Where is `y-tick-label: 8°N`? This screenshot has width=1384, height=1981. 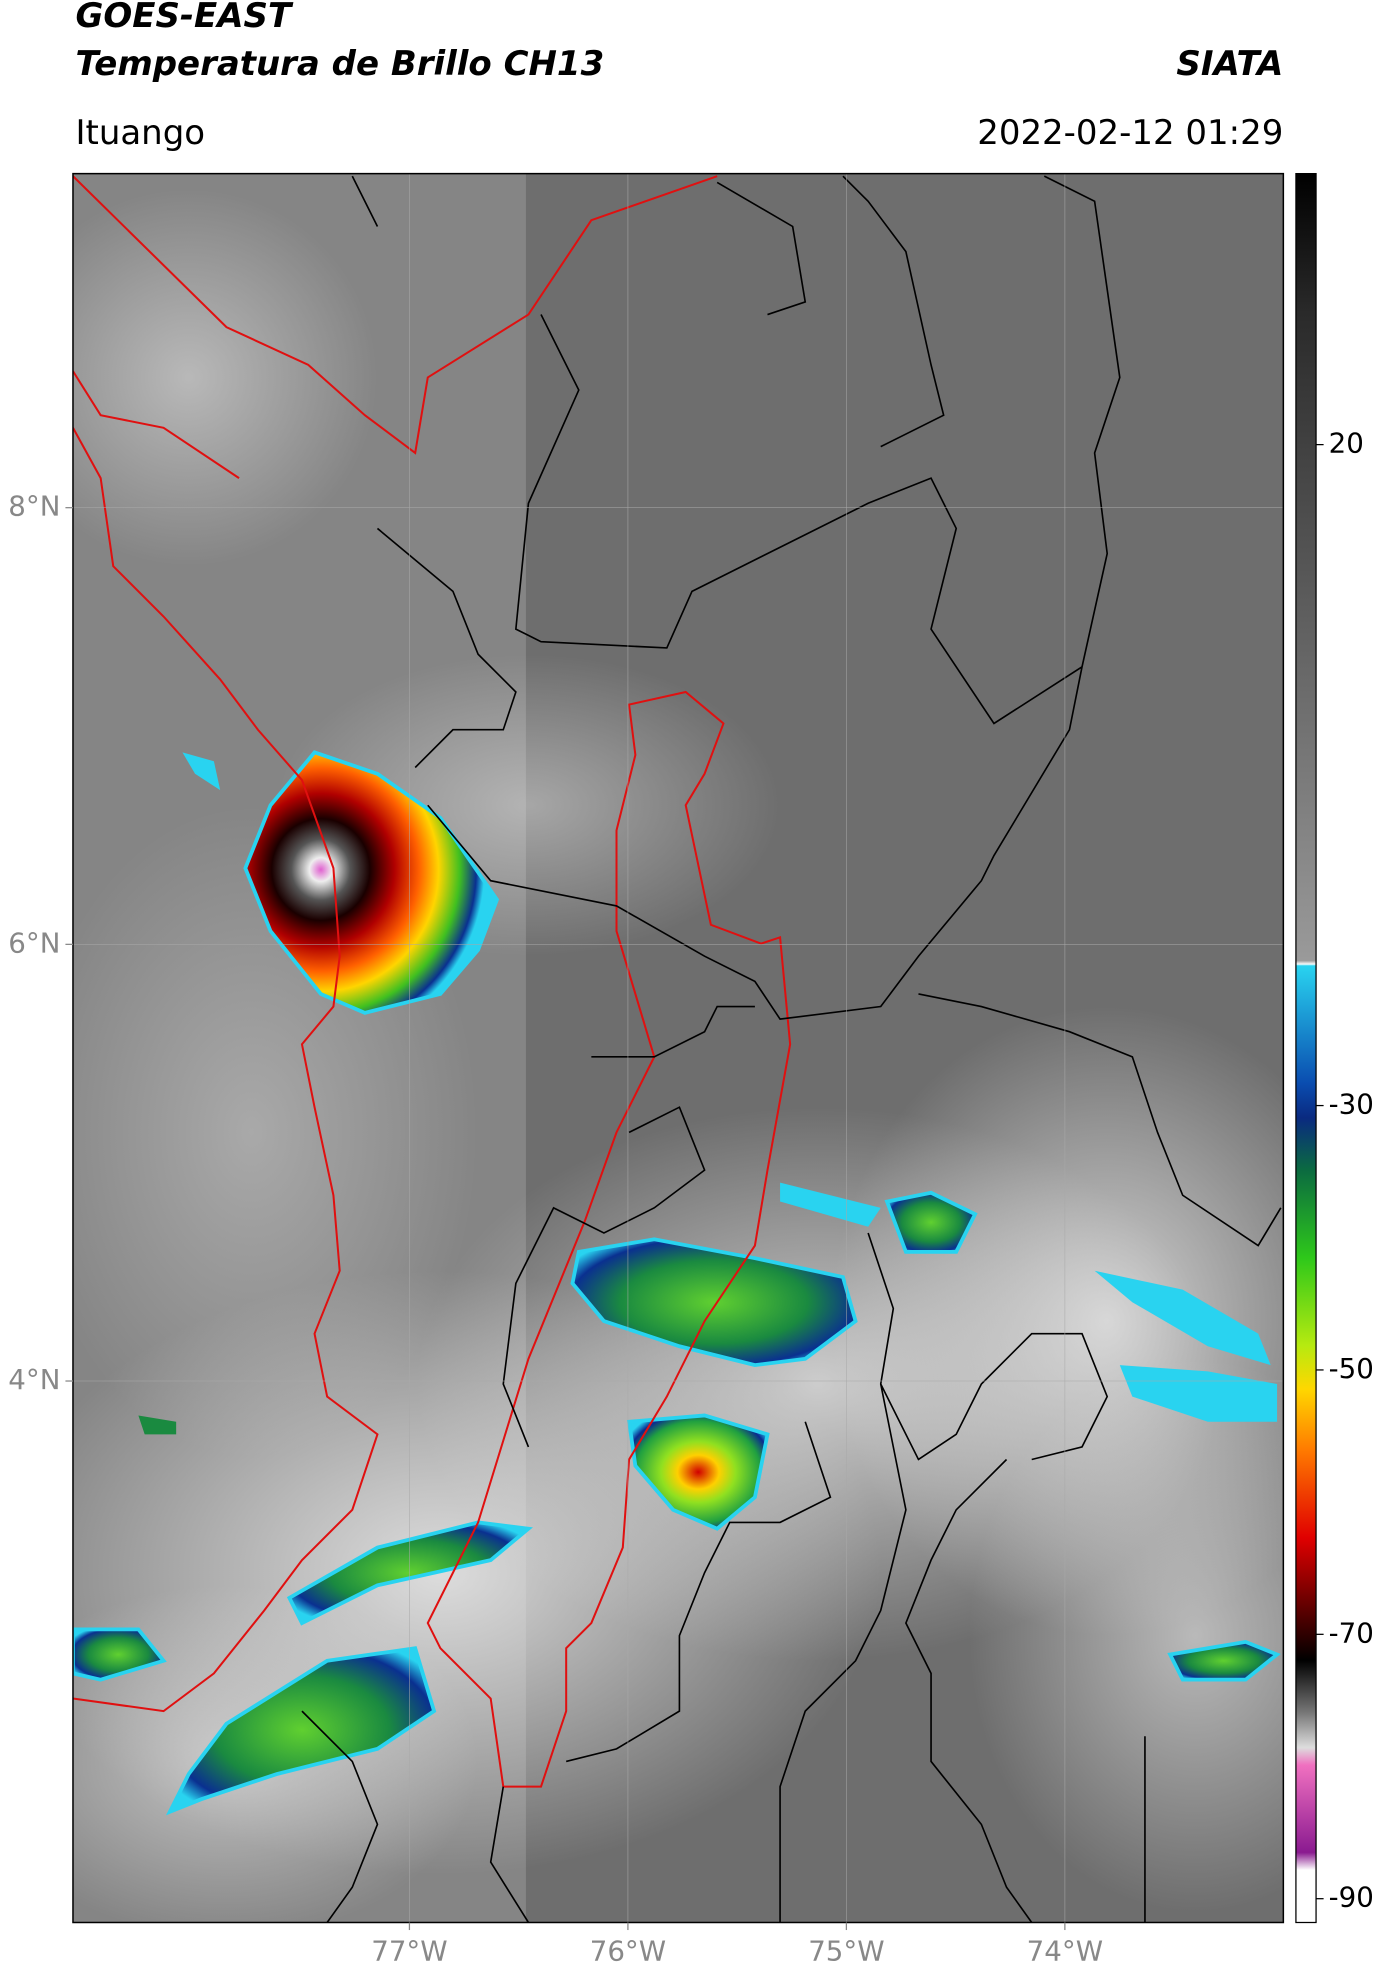
y-tick-label: 8°N is located at coordinates (34, 506).